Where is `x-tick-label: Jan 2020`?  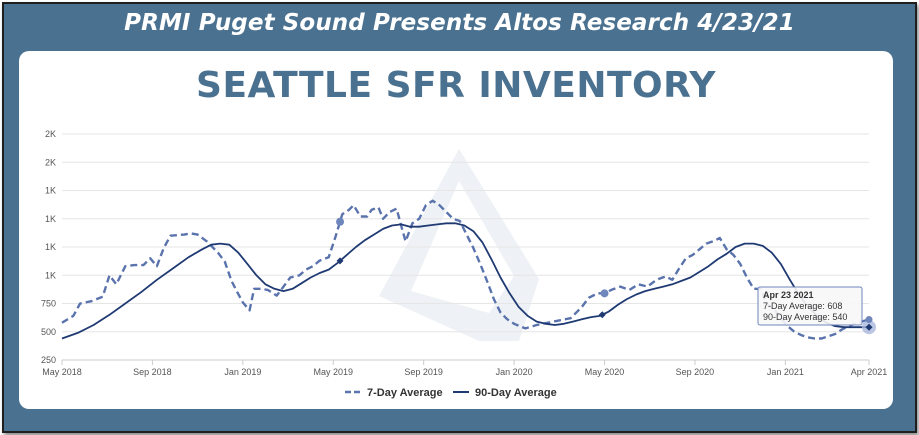 x-tick-label: Jan 2020 is located at coordinates (514, 372).